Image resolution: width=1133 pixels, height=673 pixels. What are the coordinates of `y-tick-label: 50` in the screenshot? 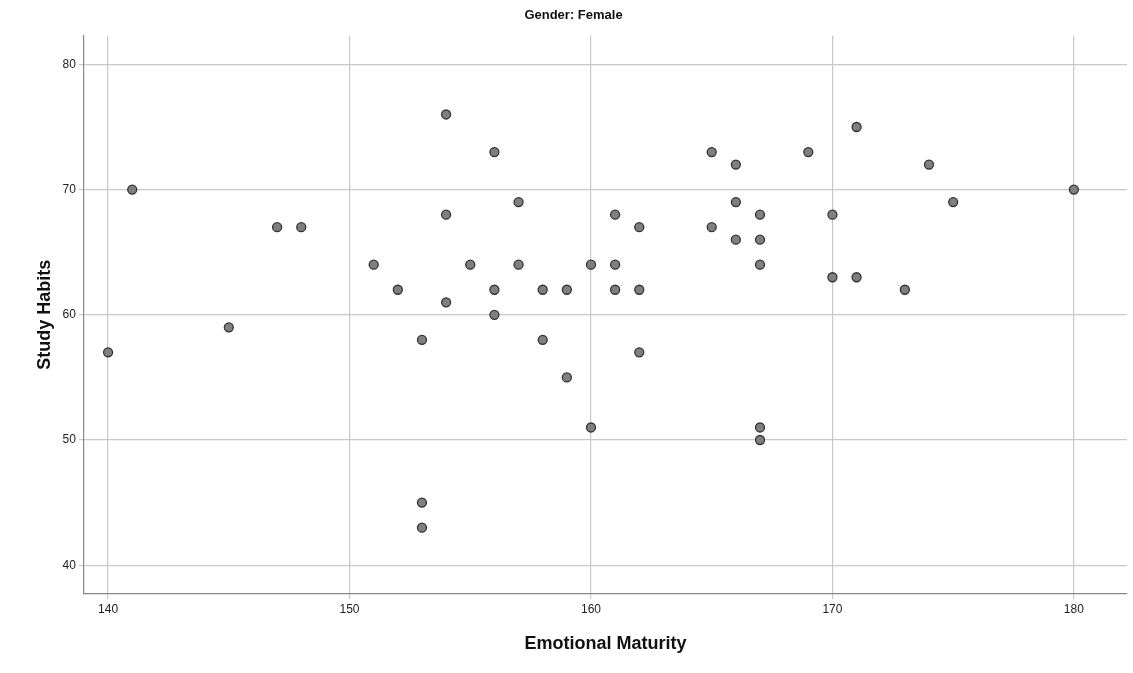 It's located at (69, 439).